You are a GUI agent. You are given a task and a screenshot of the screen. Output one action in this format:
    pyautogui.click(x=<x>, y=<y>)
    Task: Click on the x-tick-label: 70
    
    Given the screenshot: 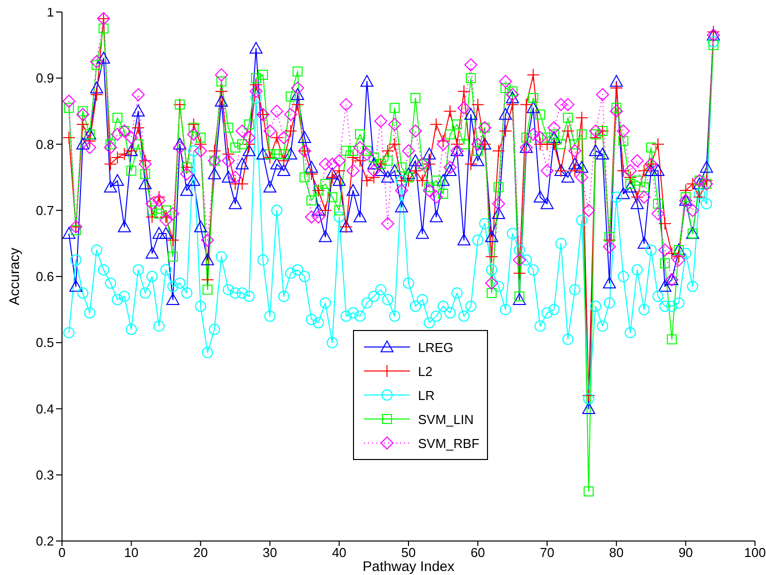 What is the action you would take?
    pyautogui.click(x=547, y=552)
    